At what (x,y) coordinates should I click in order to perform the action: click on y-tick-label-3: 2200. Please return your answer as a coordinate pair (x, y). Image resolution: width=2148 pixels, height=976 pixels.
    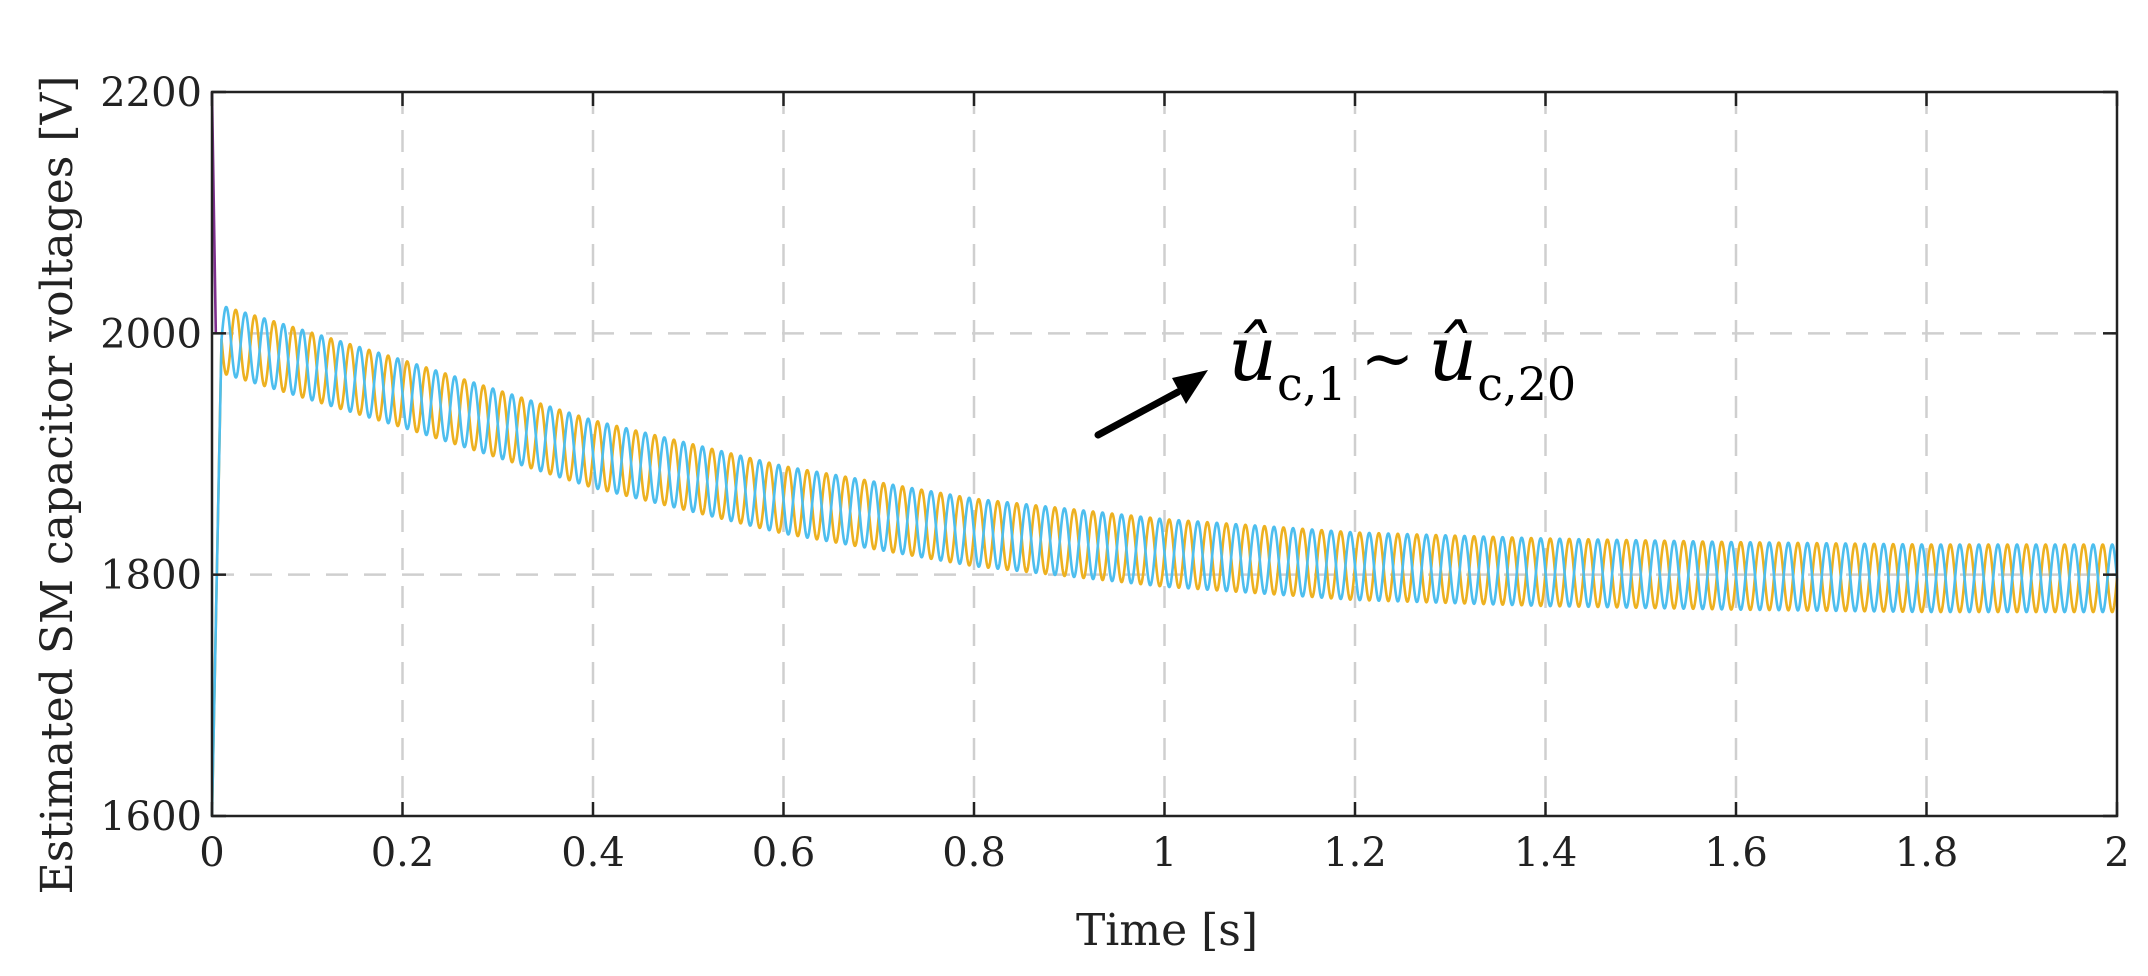
    Looking at the image, I should click on (151, 93).